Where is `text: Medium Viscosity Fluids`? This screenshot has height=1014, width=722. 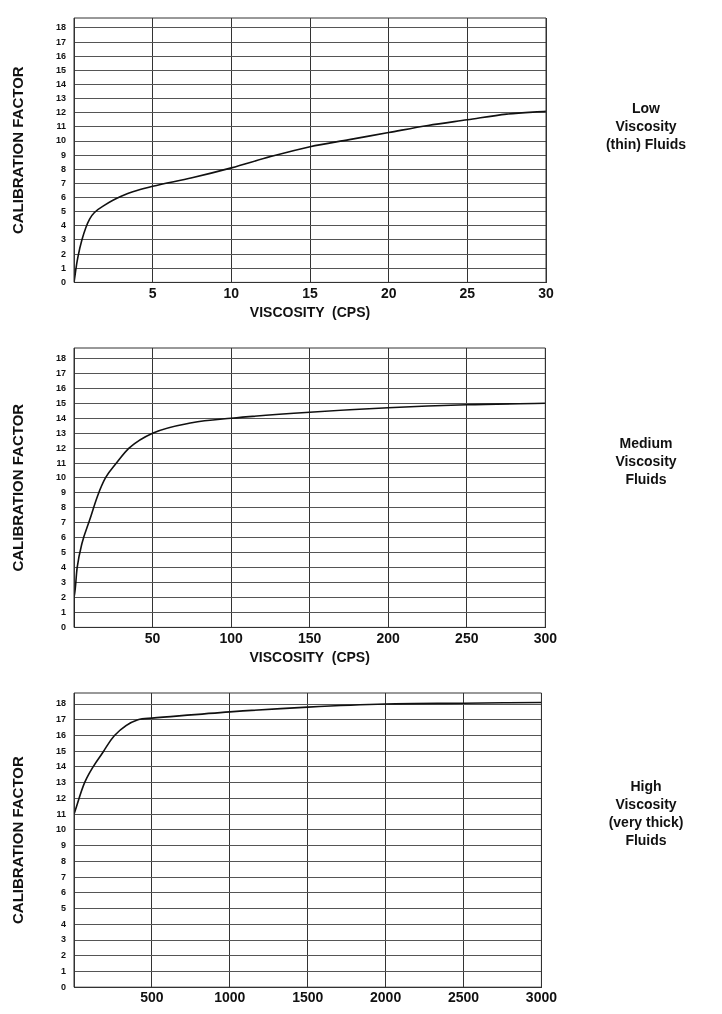
text: Medium Viscosity Fluids is located at coordinates (646, 460).